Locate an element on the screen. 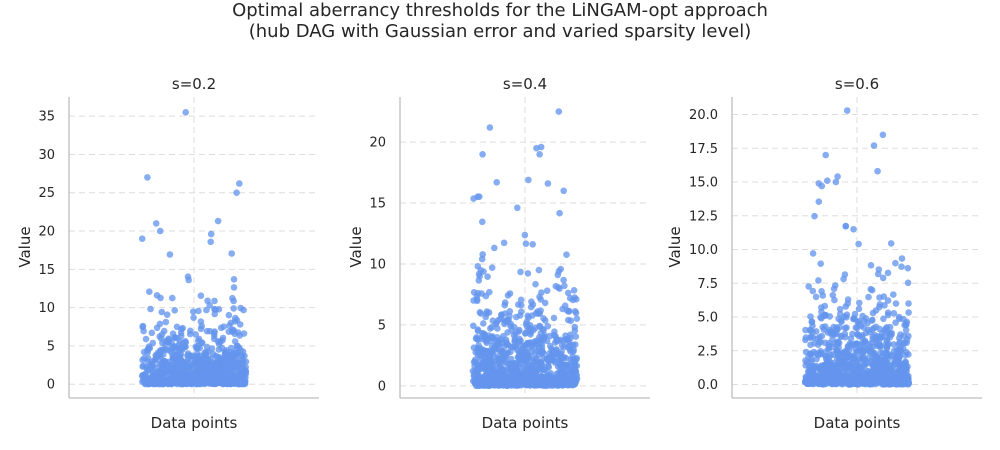 The image size is (1000, 450). y-tick-label: 12.5 is located at coordinates (703, 216).